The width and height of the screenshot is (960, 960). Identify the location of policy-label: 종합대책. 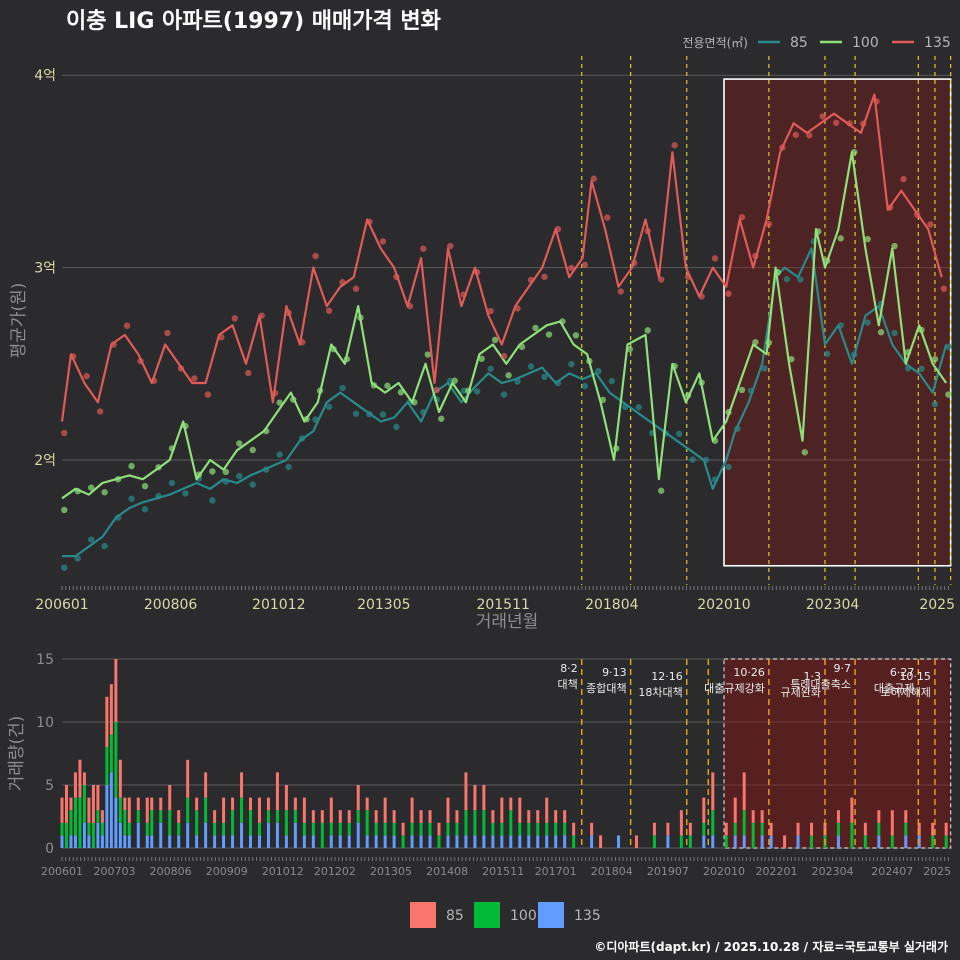
(606, 688).